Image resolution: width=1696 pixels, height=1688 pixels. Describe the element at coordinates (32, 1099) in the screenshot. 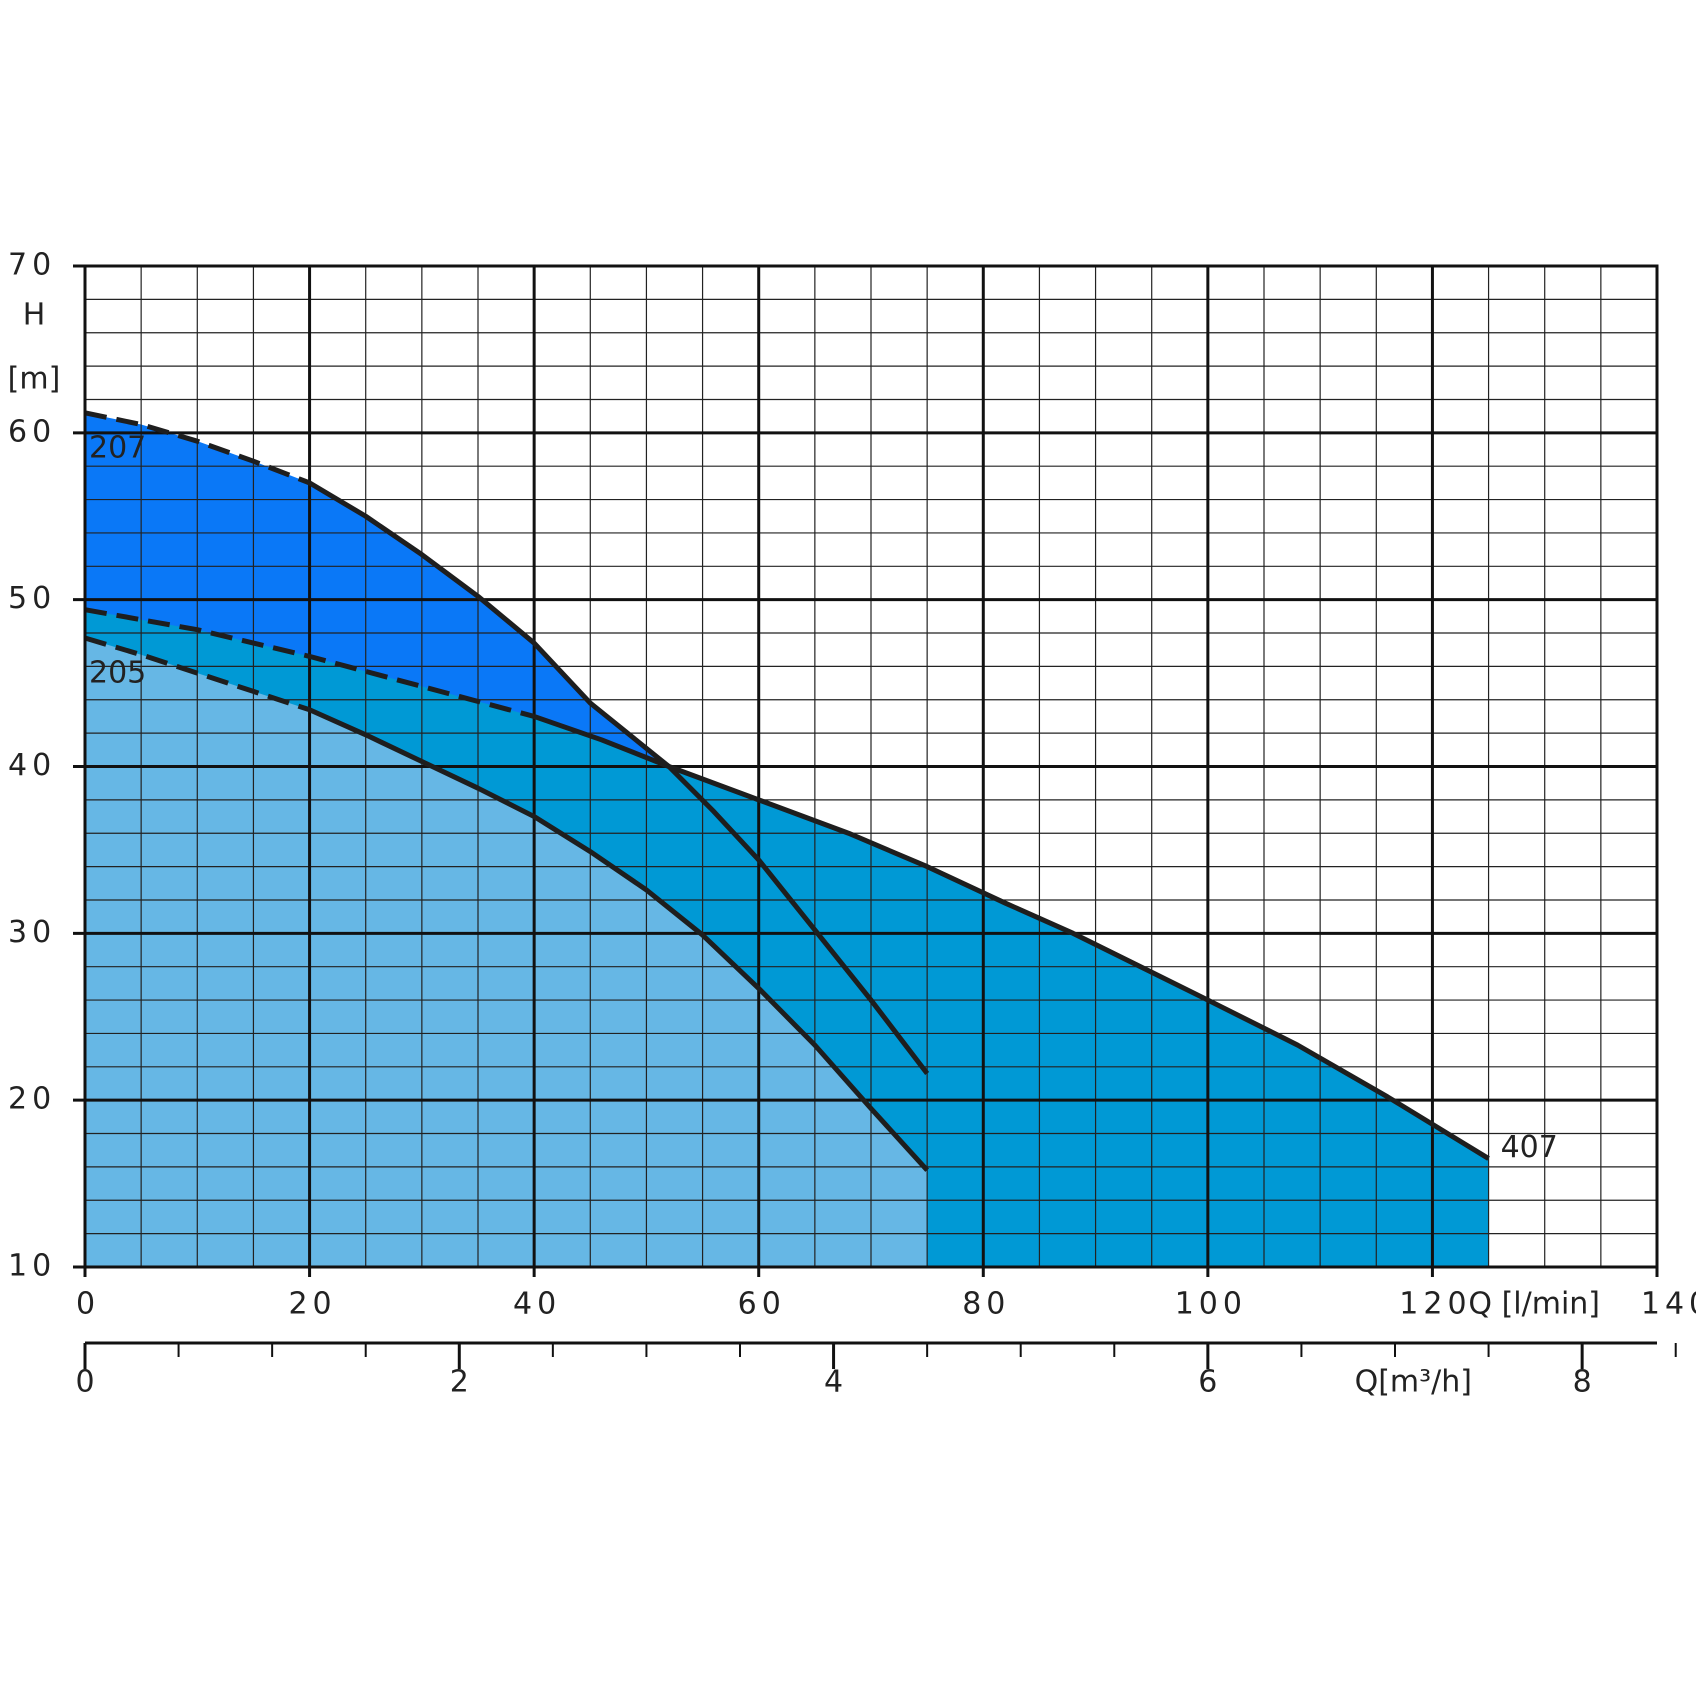

I see `y-tick-label: 20` at that location.